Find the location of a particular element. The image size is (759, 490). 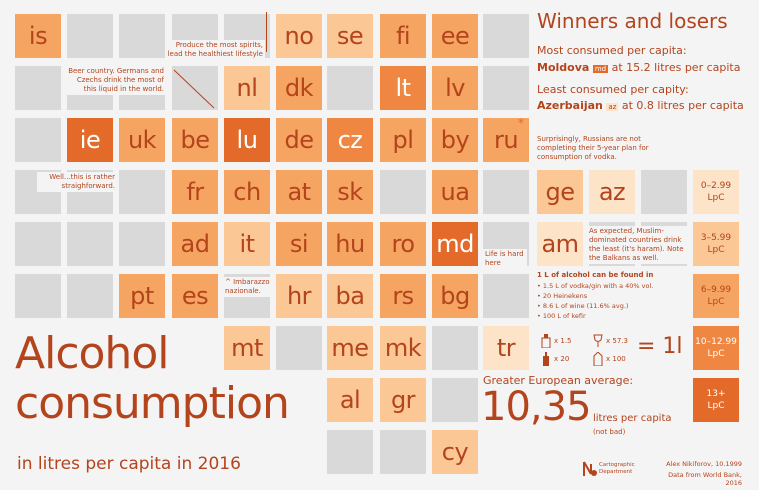

country-tile-lu: lu is located at coordinates (247, 140).